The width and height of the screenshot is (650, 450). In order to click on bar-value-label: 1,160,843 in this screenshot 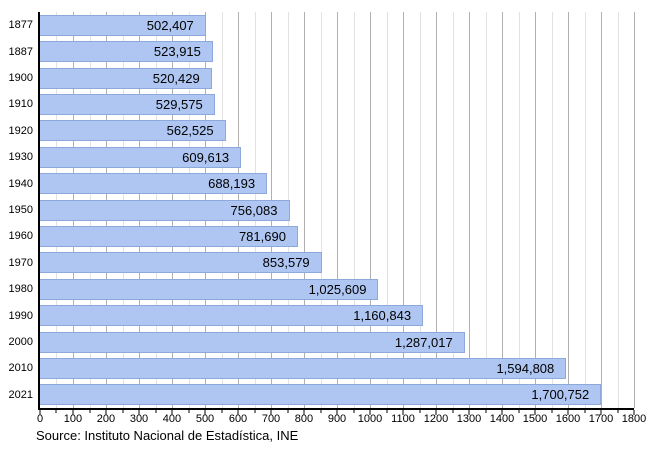, I will do `click(382, 316)`.